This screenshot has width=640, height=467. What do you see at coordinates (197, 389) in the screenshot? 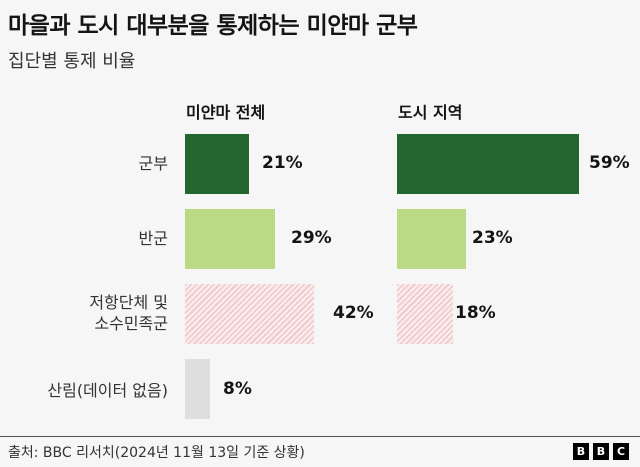
I see `bar-forest-myanmar` at bounding box center [197, 389].